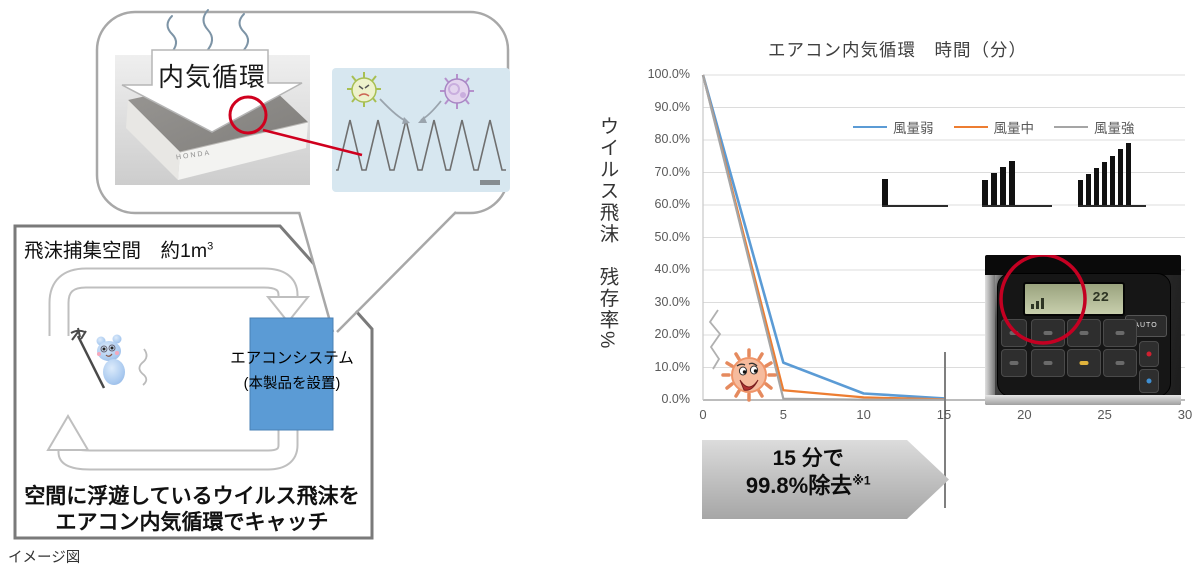 The image size is (1200, 572). Describe the element at coordinates (1014, 363) in the screenshot. I see `temp-down-button` at that location.